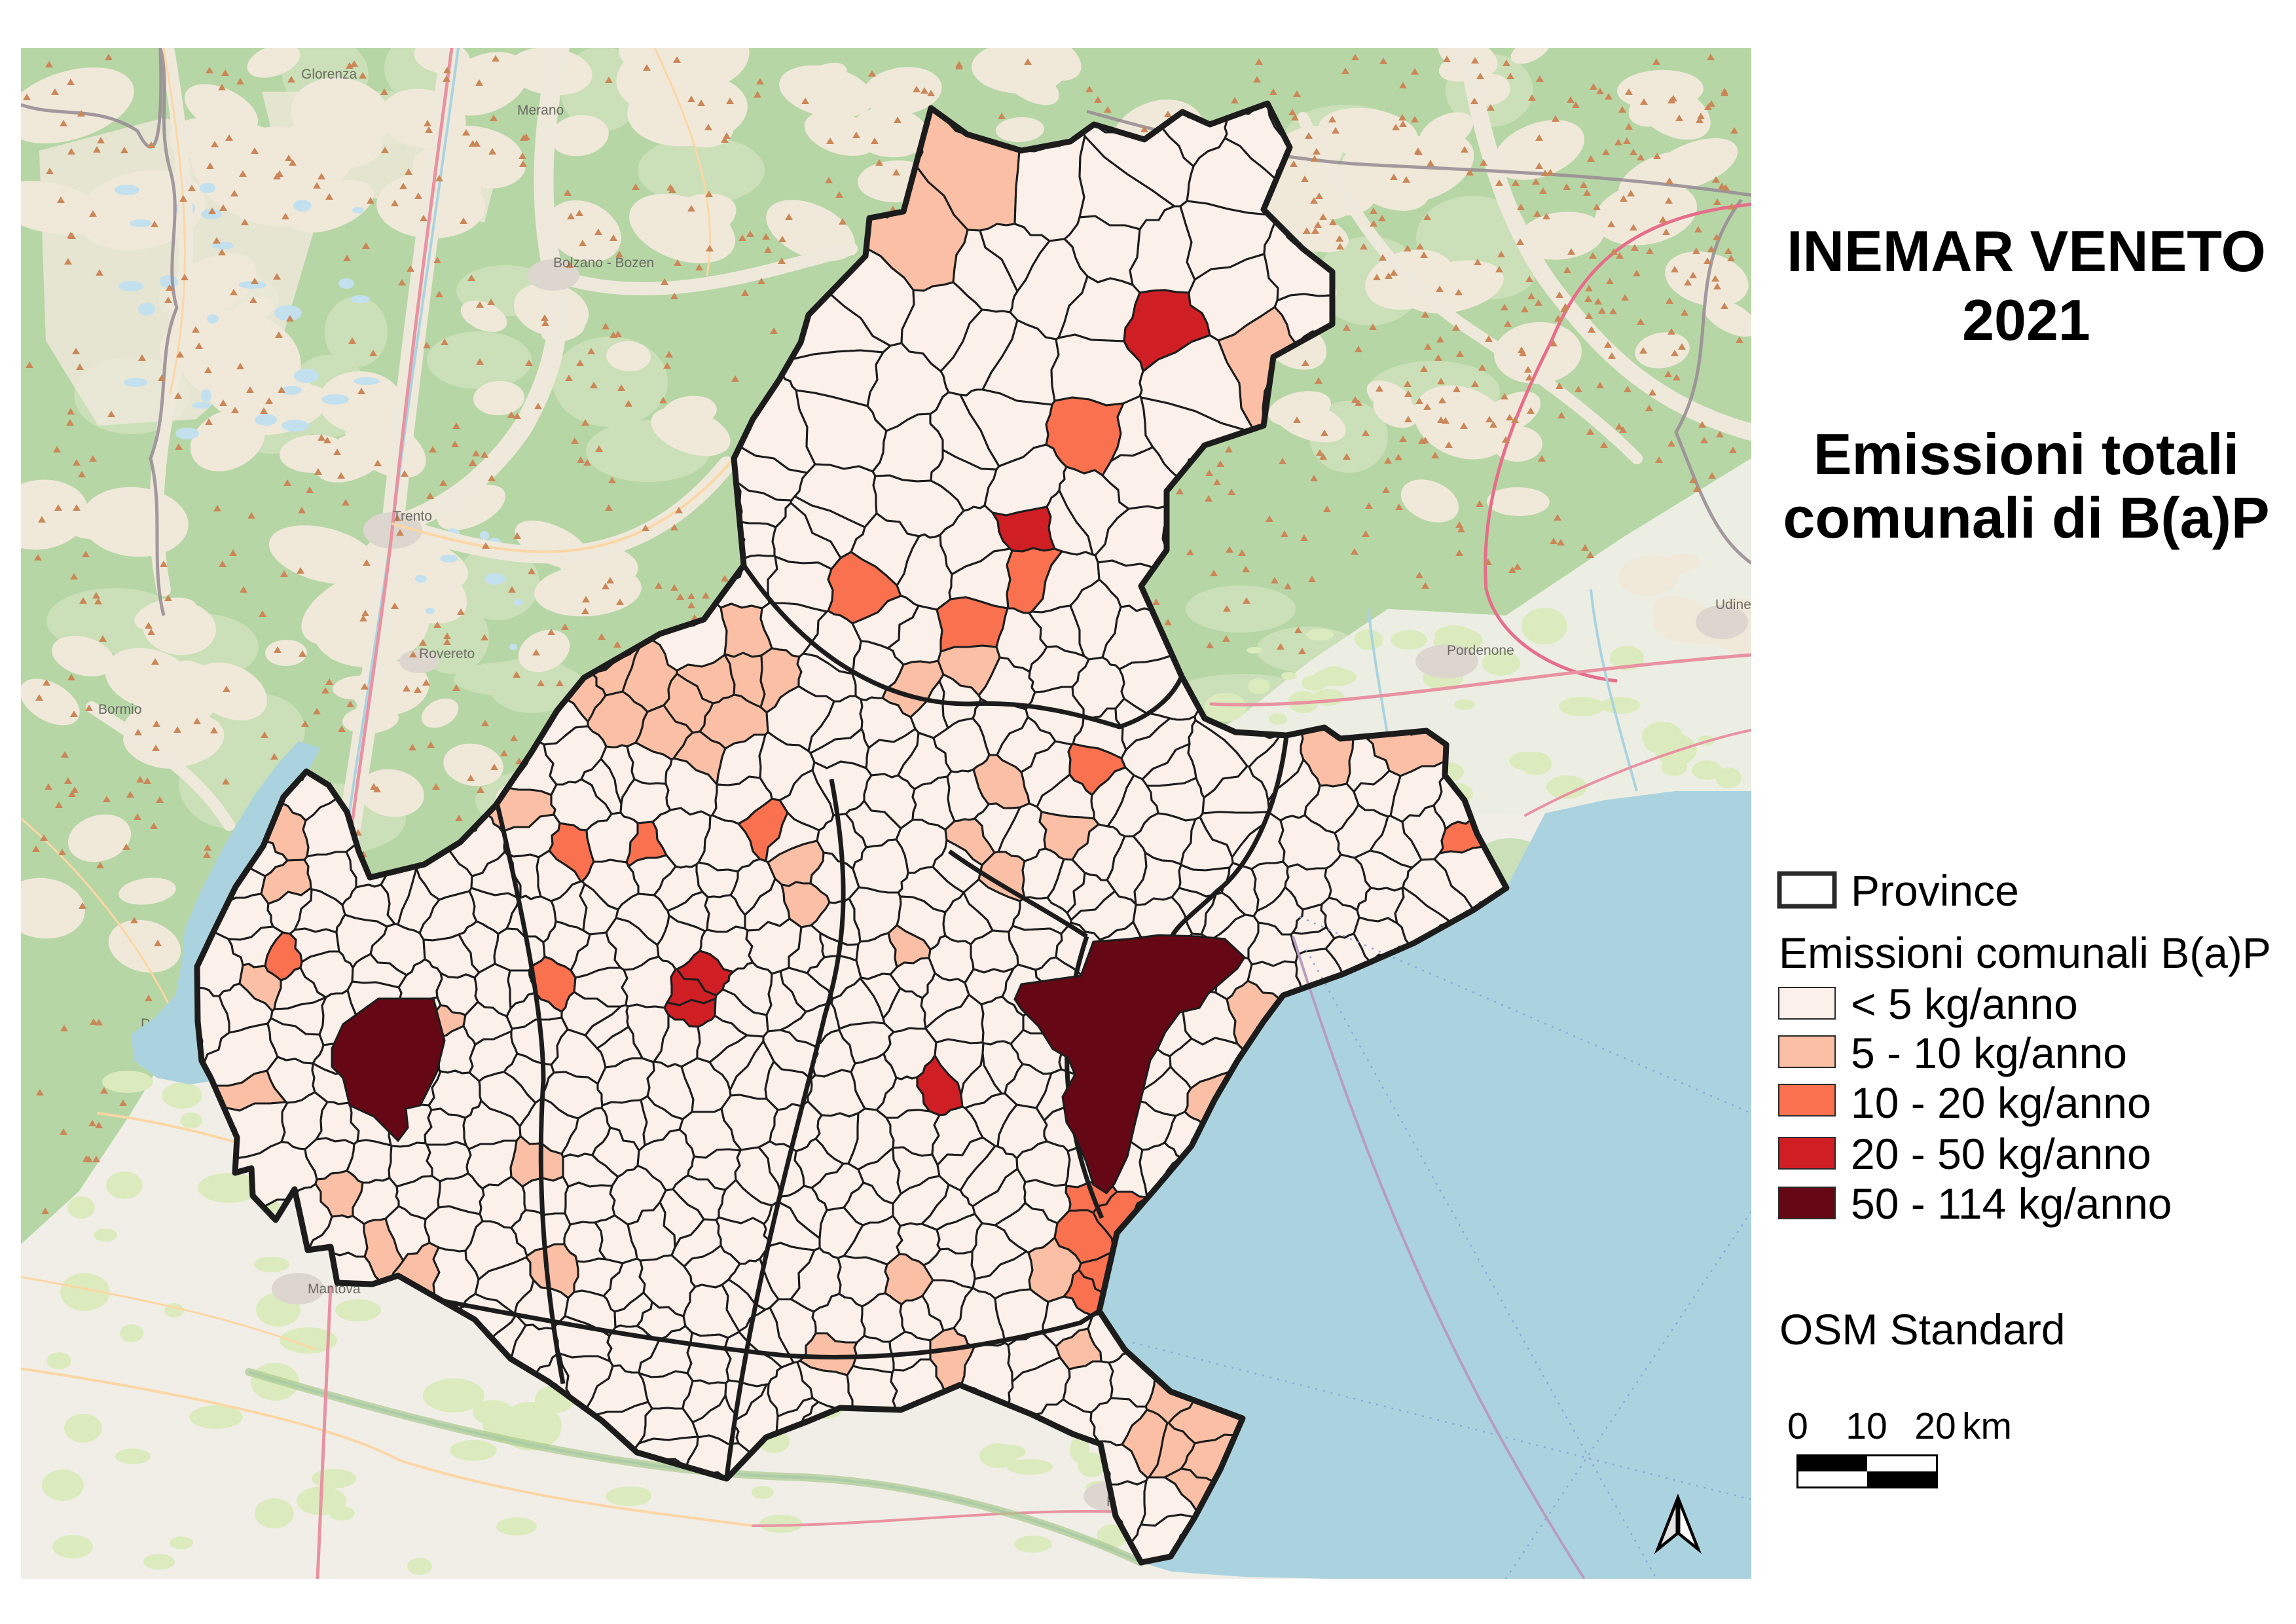  I want to click on svg-text: Bolzano - Bozen, so click(603, 262).